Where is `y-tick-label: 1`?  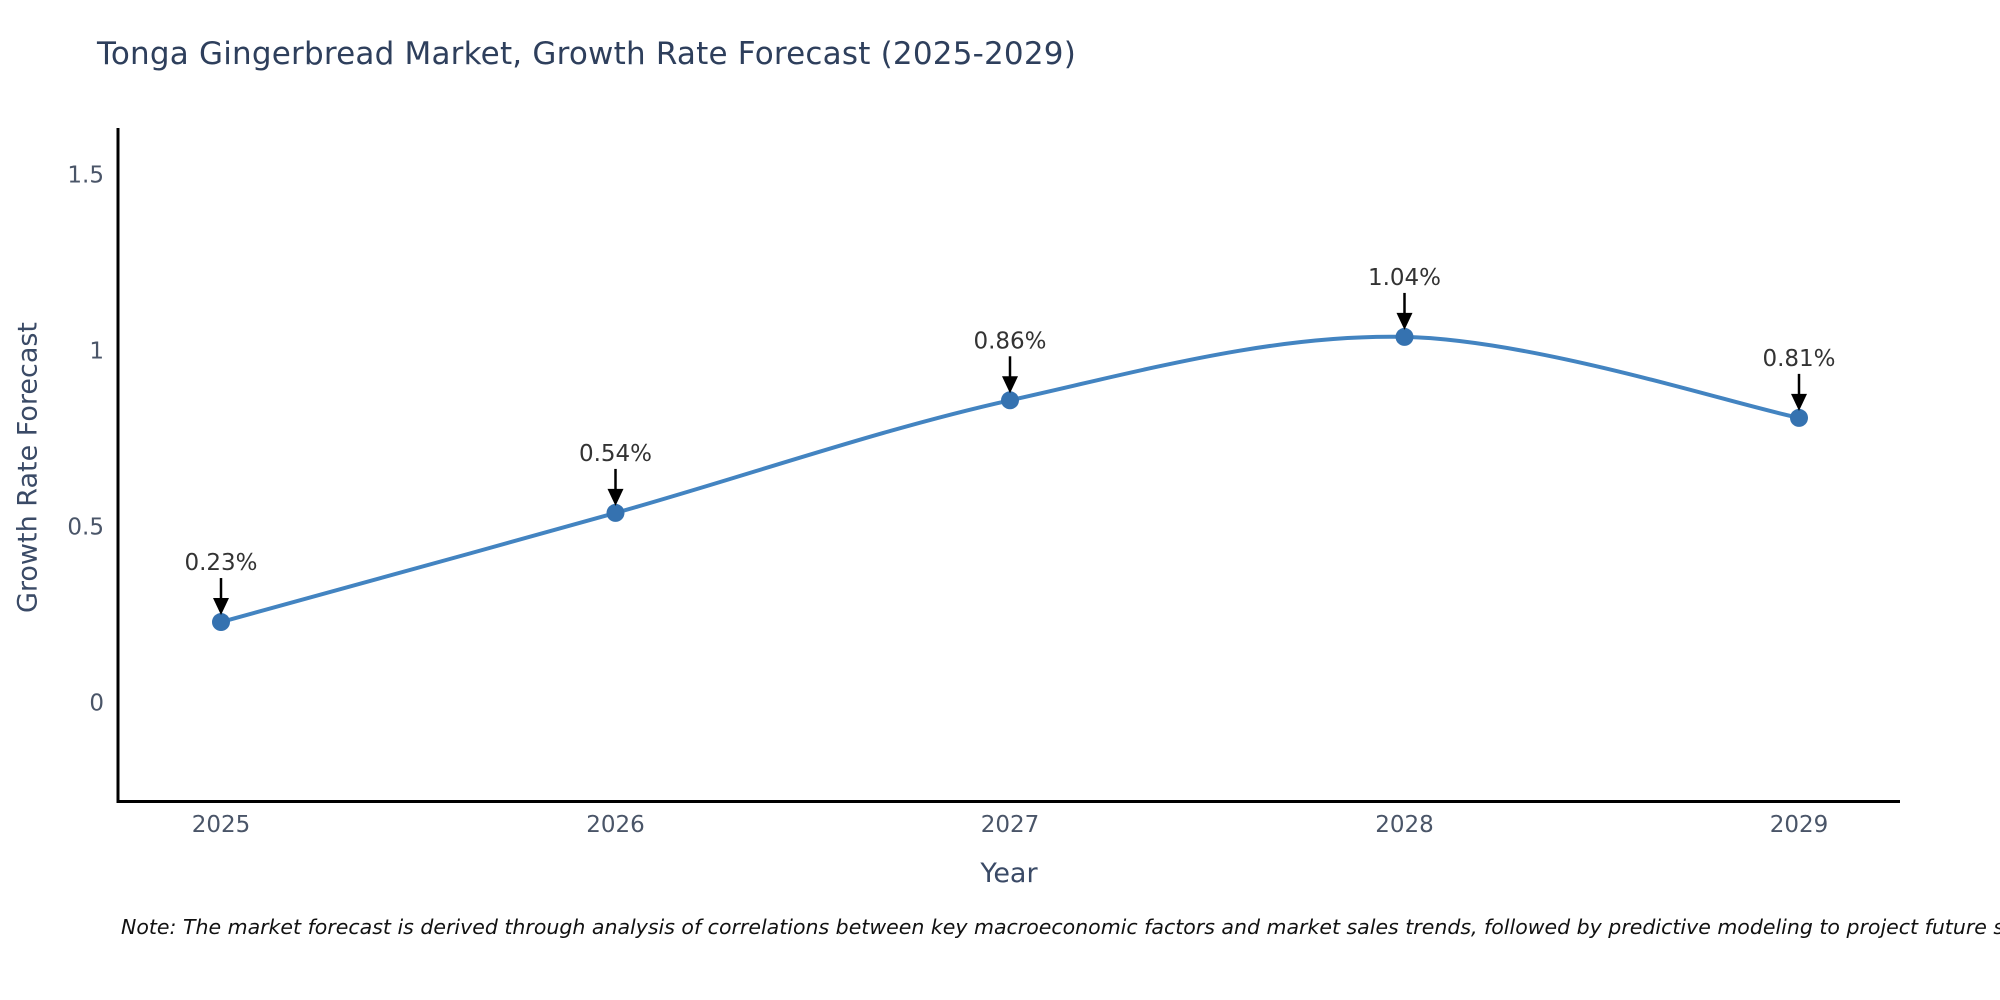
y-tick-label: 1 is located at coordinates (96, 352).